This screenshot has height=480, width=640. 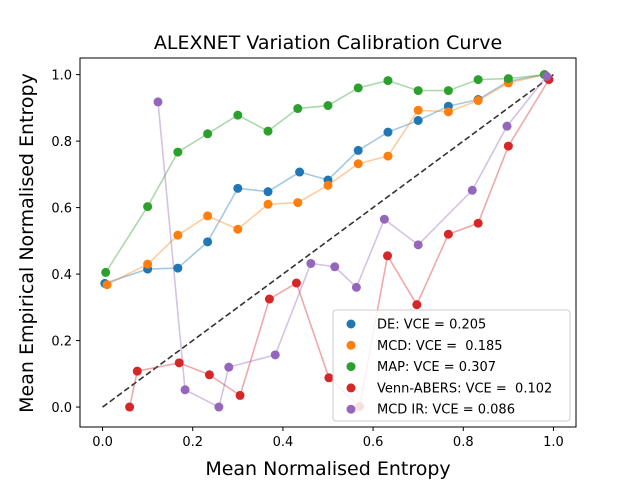 I want to click on x-axis-label: Mean Normalised Entropy, so click(x=327, y=469).